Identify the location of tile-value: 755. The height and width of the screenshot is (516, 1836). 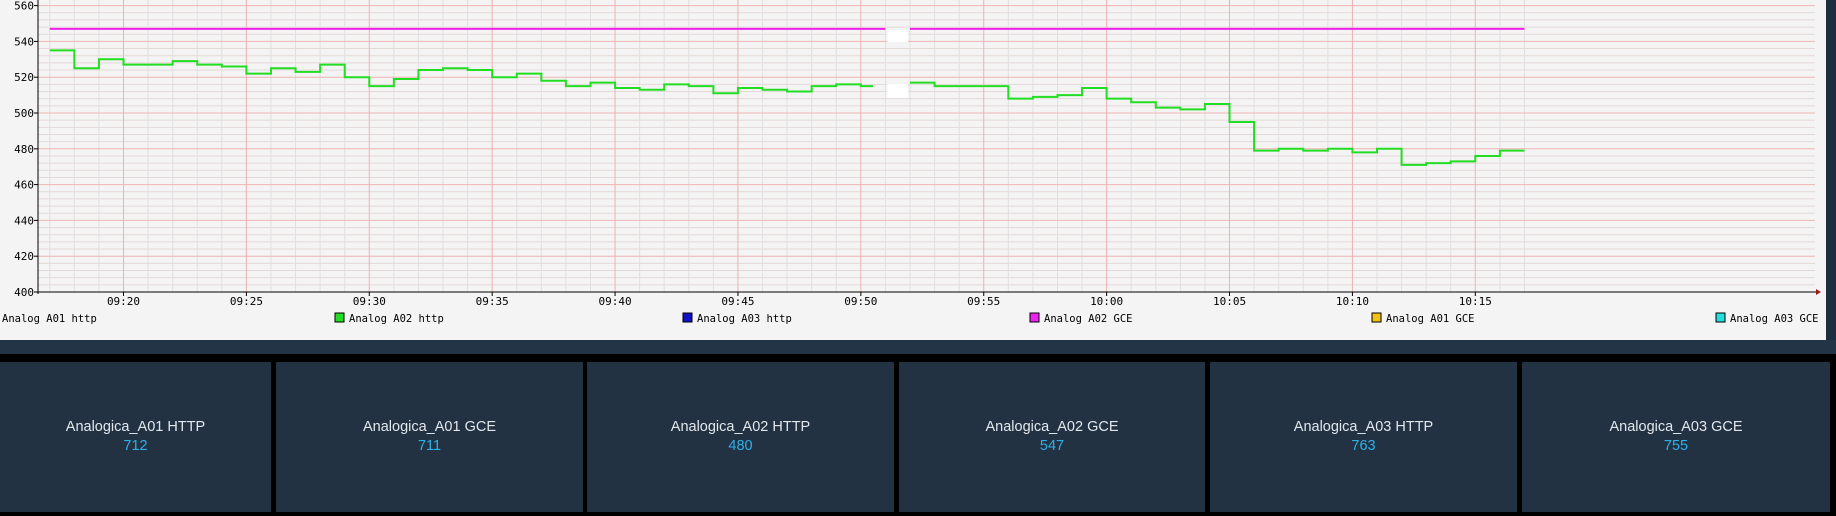
(1676, 446).